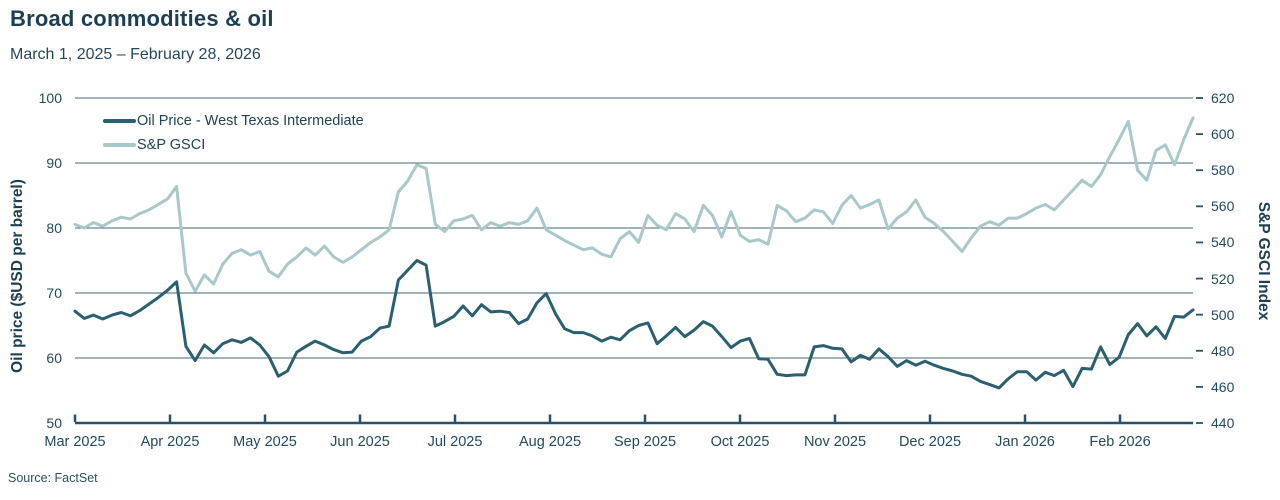 The height and width of the screenshot is (500, 1280). What do you see at coordinates (455, 442) in the screenshot?
I see `x-axis-tick-label: Jul 2025` at bounding box center [455, 442].